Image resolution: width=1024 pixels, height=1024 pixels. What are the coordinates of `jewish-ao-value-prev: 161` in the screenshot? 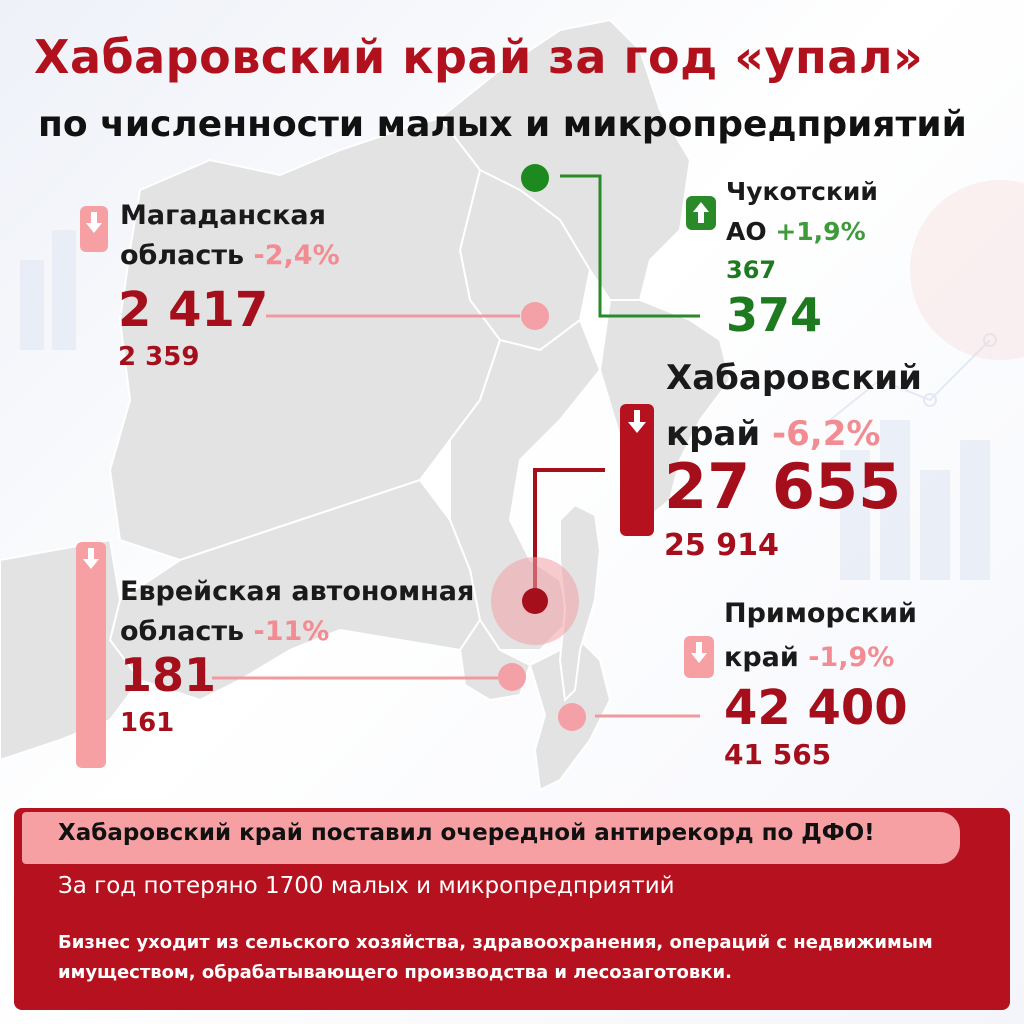 It's located at (147, 723).